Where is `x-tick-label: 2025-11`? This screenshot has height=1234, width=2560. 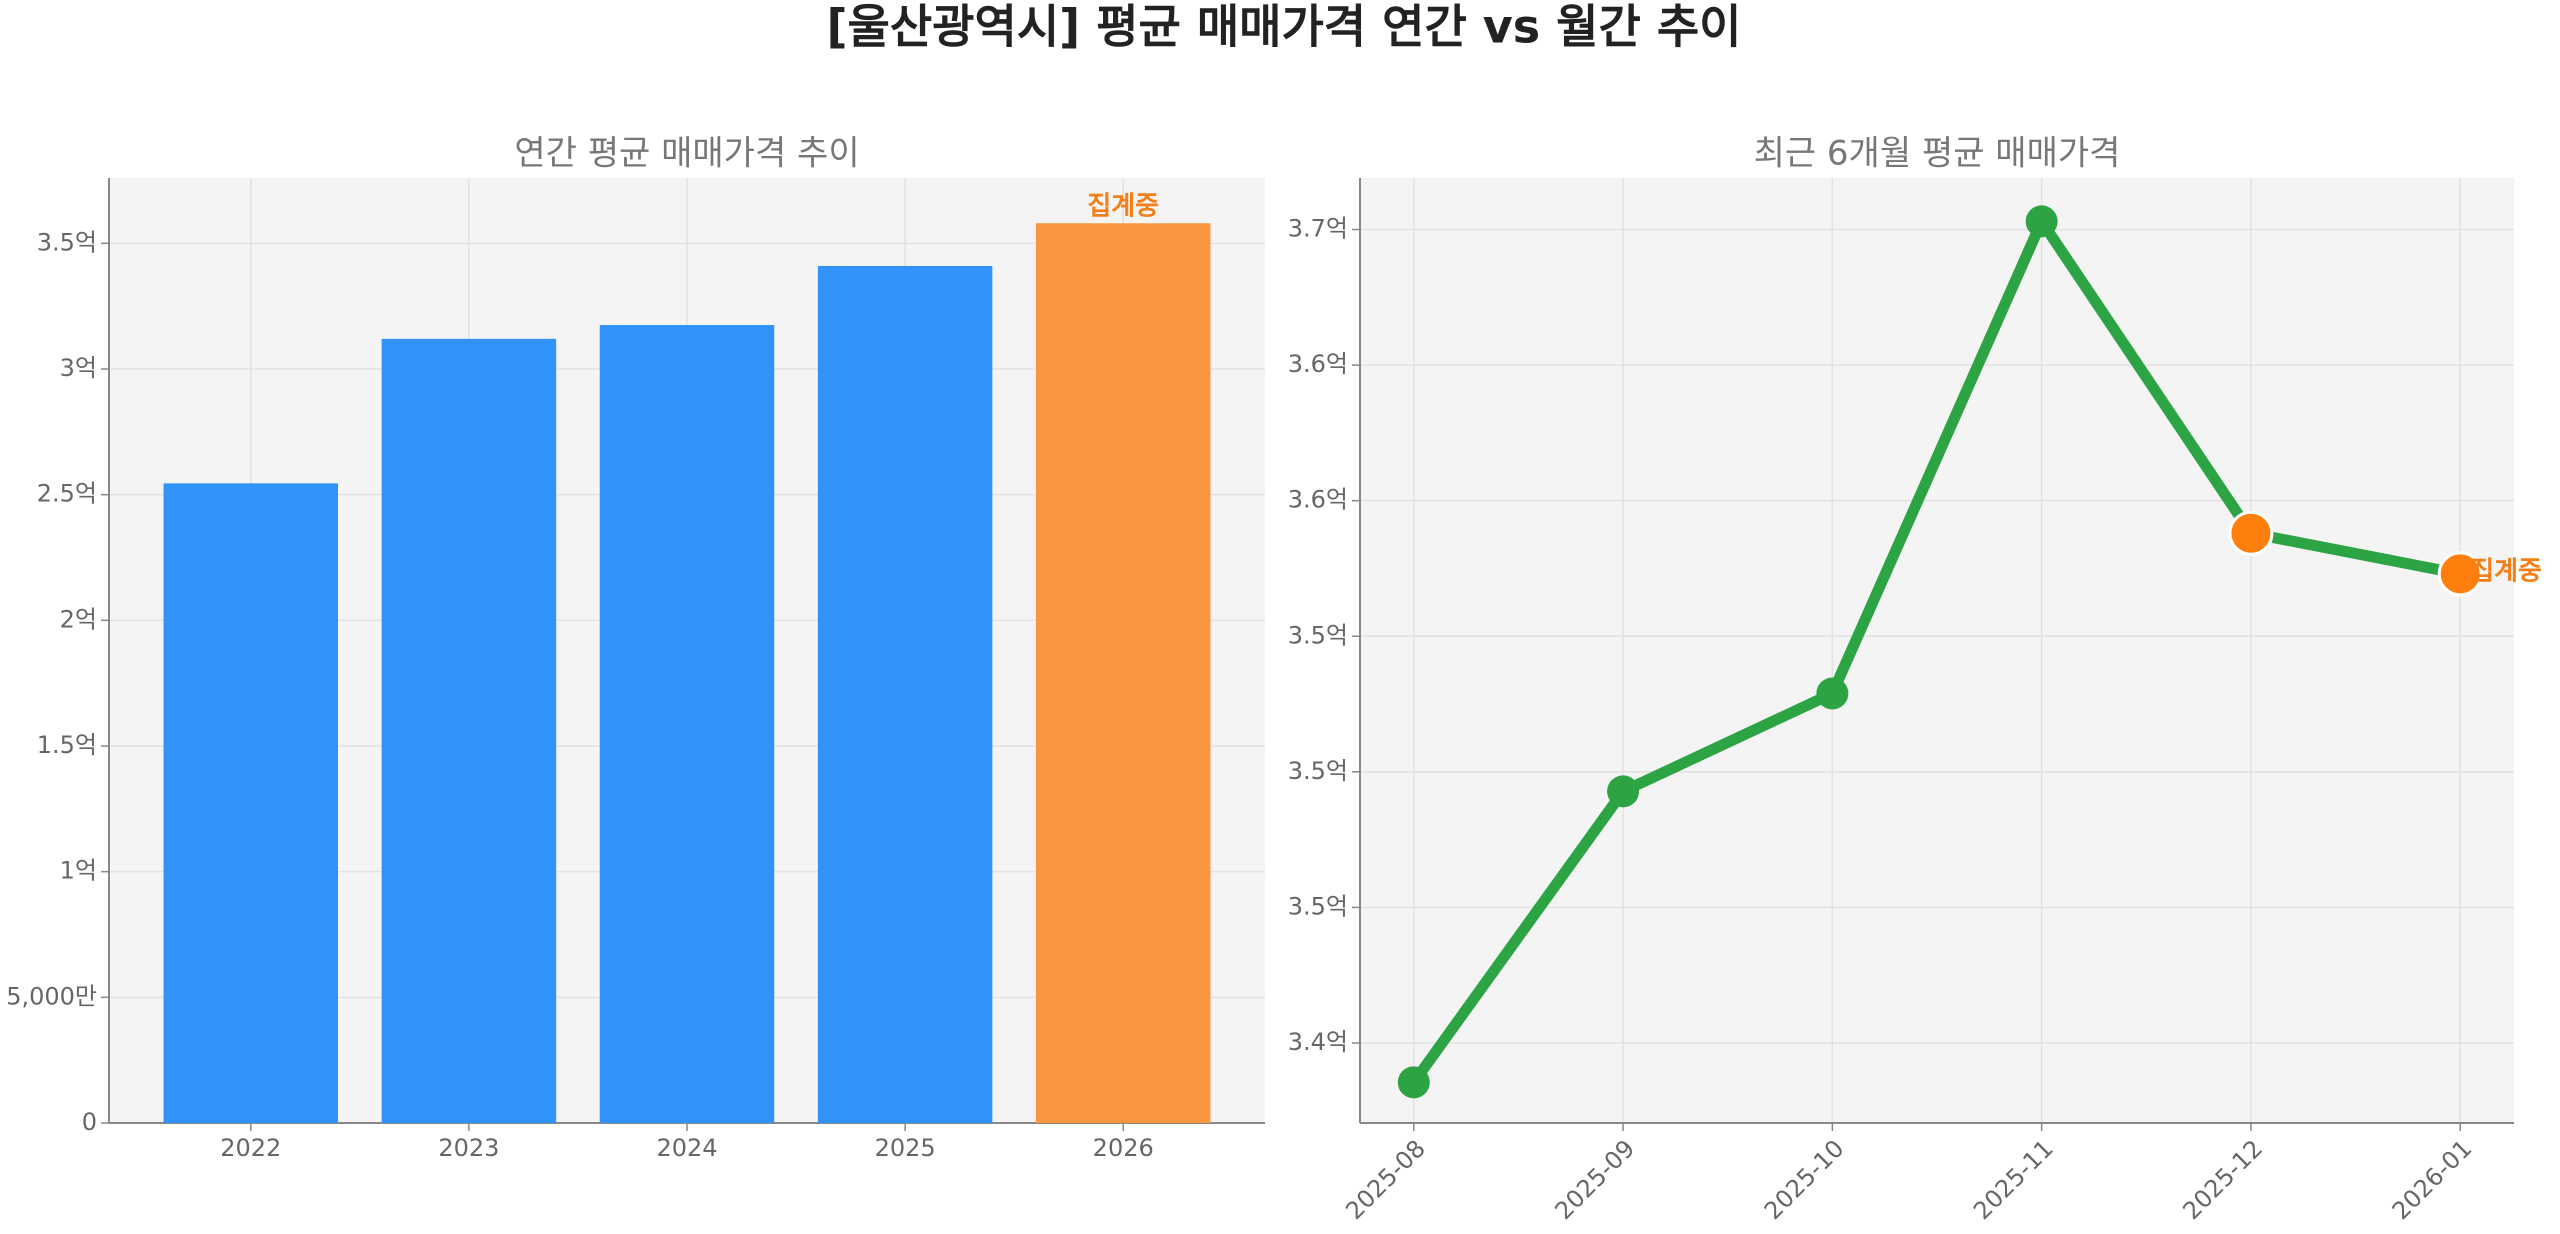
x-tick-label: 2025-11 is located at coordinates (2013, 1179).